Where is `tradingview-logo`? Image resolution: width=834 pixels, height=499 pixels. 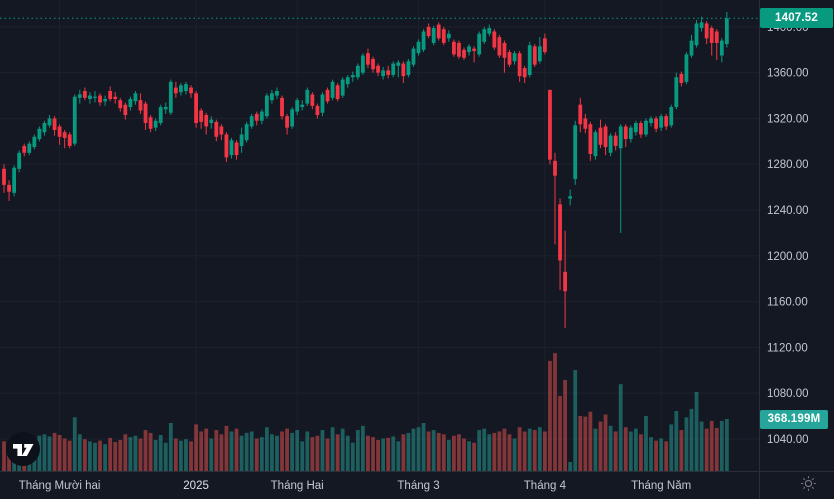 tradingview-logo is located at coordinates (23, 449).